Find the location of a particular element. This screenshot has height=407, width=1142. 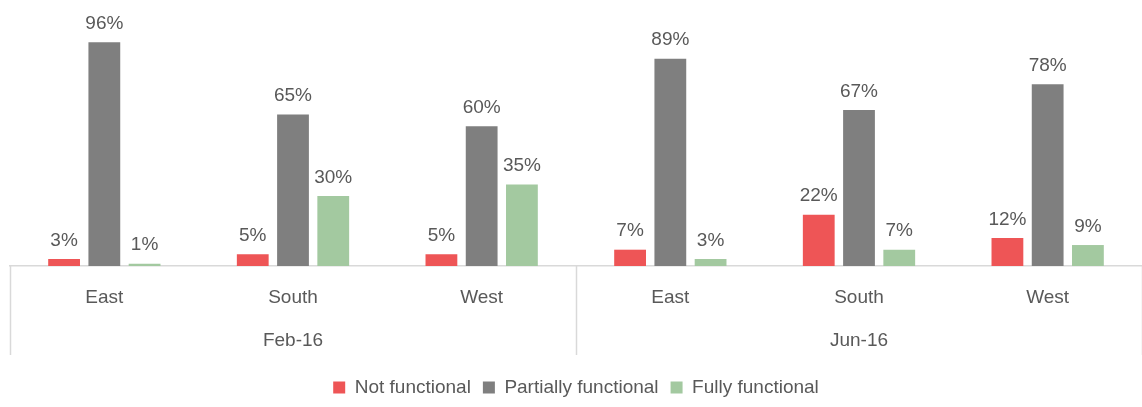

data-label: 30% is located at coordinates (333, 176).